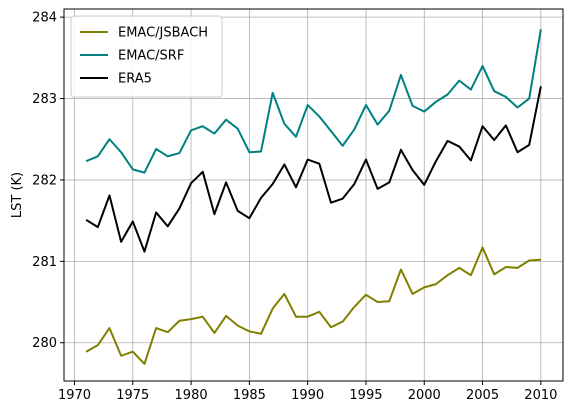  What do you see at coordinates (249, 395) in the screenshot?
I see `x-tick-label: 1985` at bounding box center [249, 395].